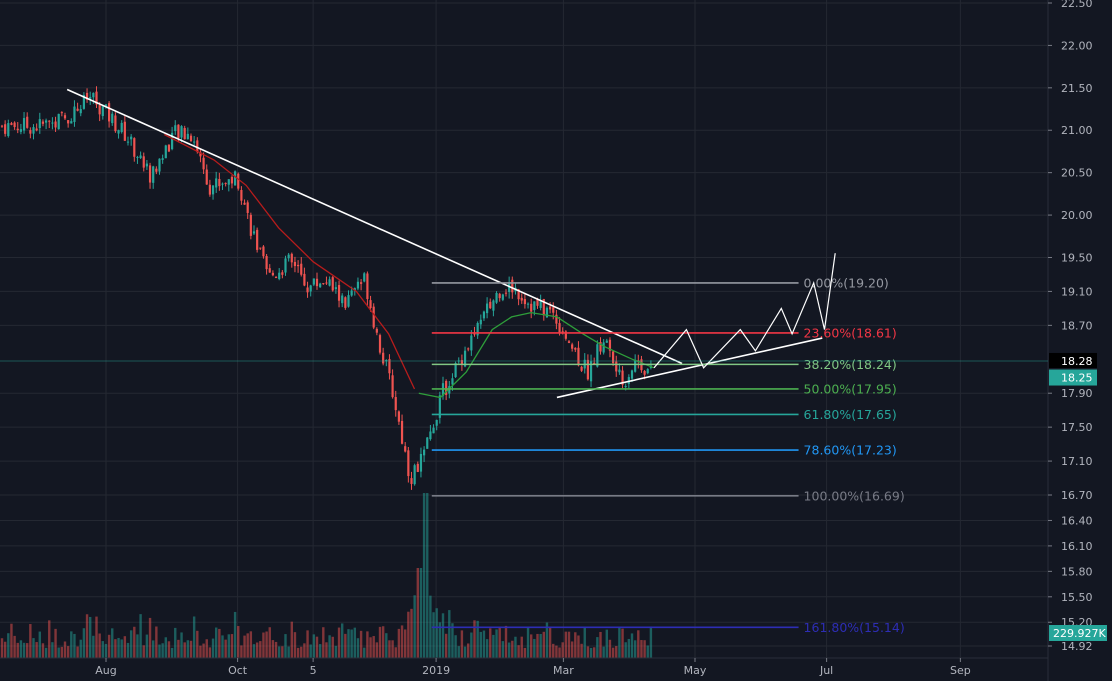 The image size is (1112, 681). I want to click on time-tick-label: Jul, so click(826, 670).